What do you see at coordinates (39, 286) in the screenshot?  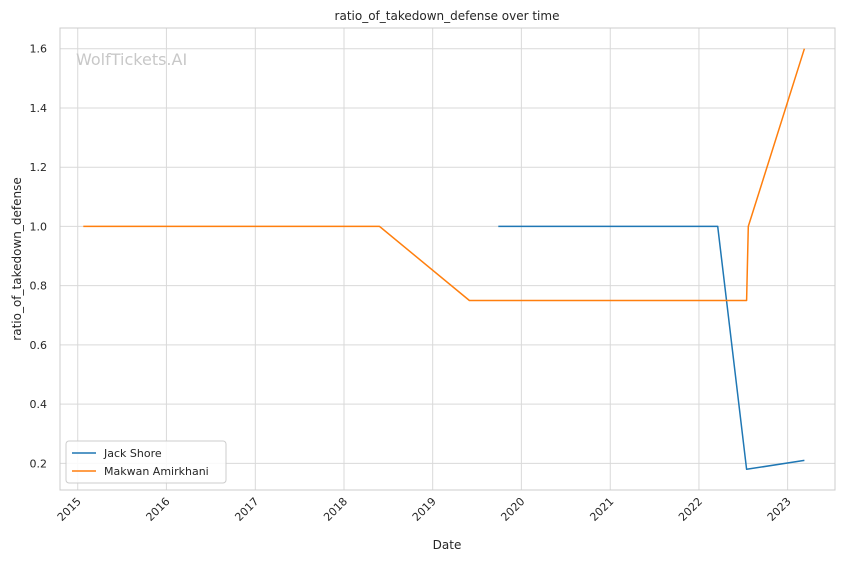 I see `y-tick-label-0.8: 0.8` at bounding box center [39, 286].